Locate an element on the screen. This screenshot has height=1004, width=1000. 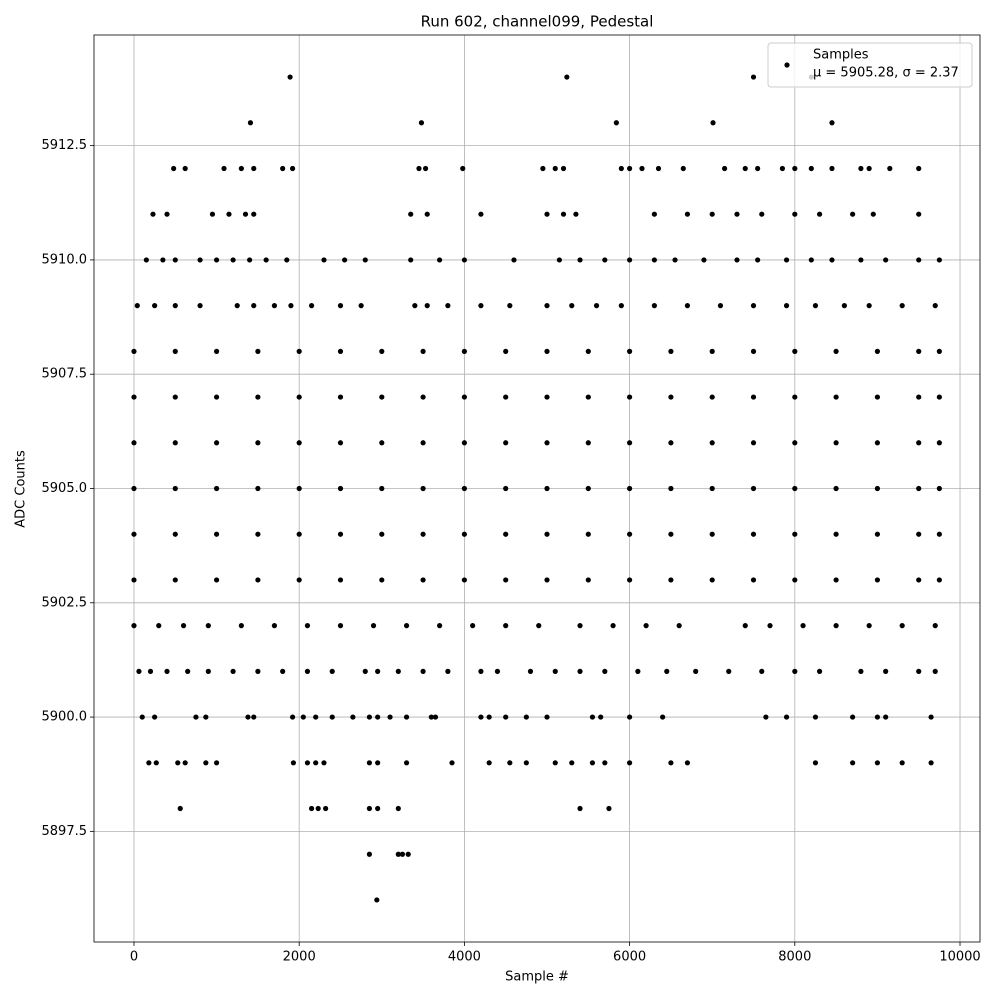
y-tick-label: 5912.5 is located at coordinates (65, 145).